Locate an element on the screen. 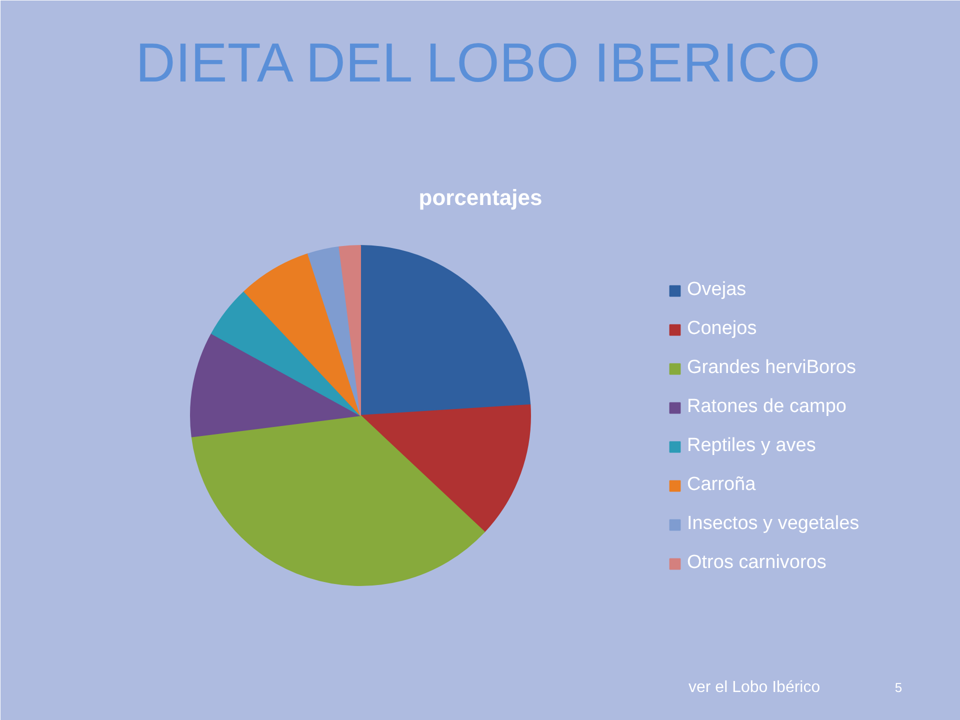 Image resolution: width=960 pixels, height=720 pixels. chart-title: DIETA DEL LOBO IBERICO is located at coordinates (478, 63).